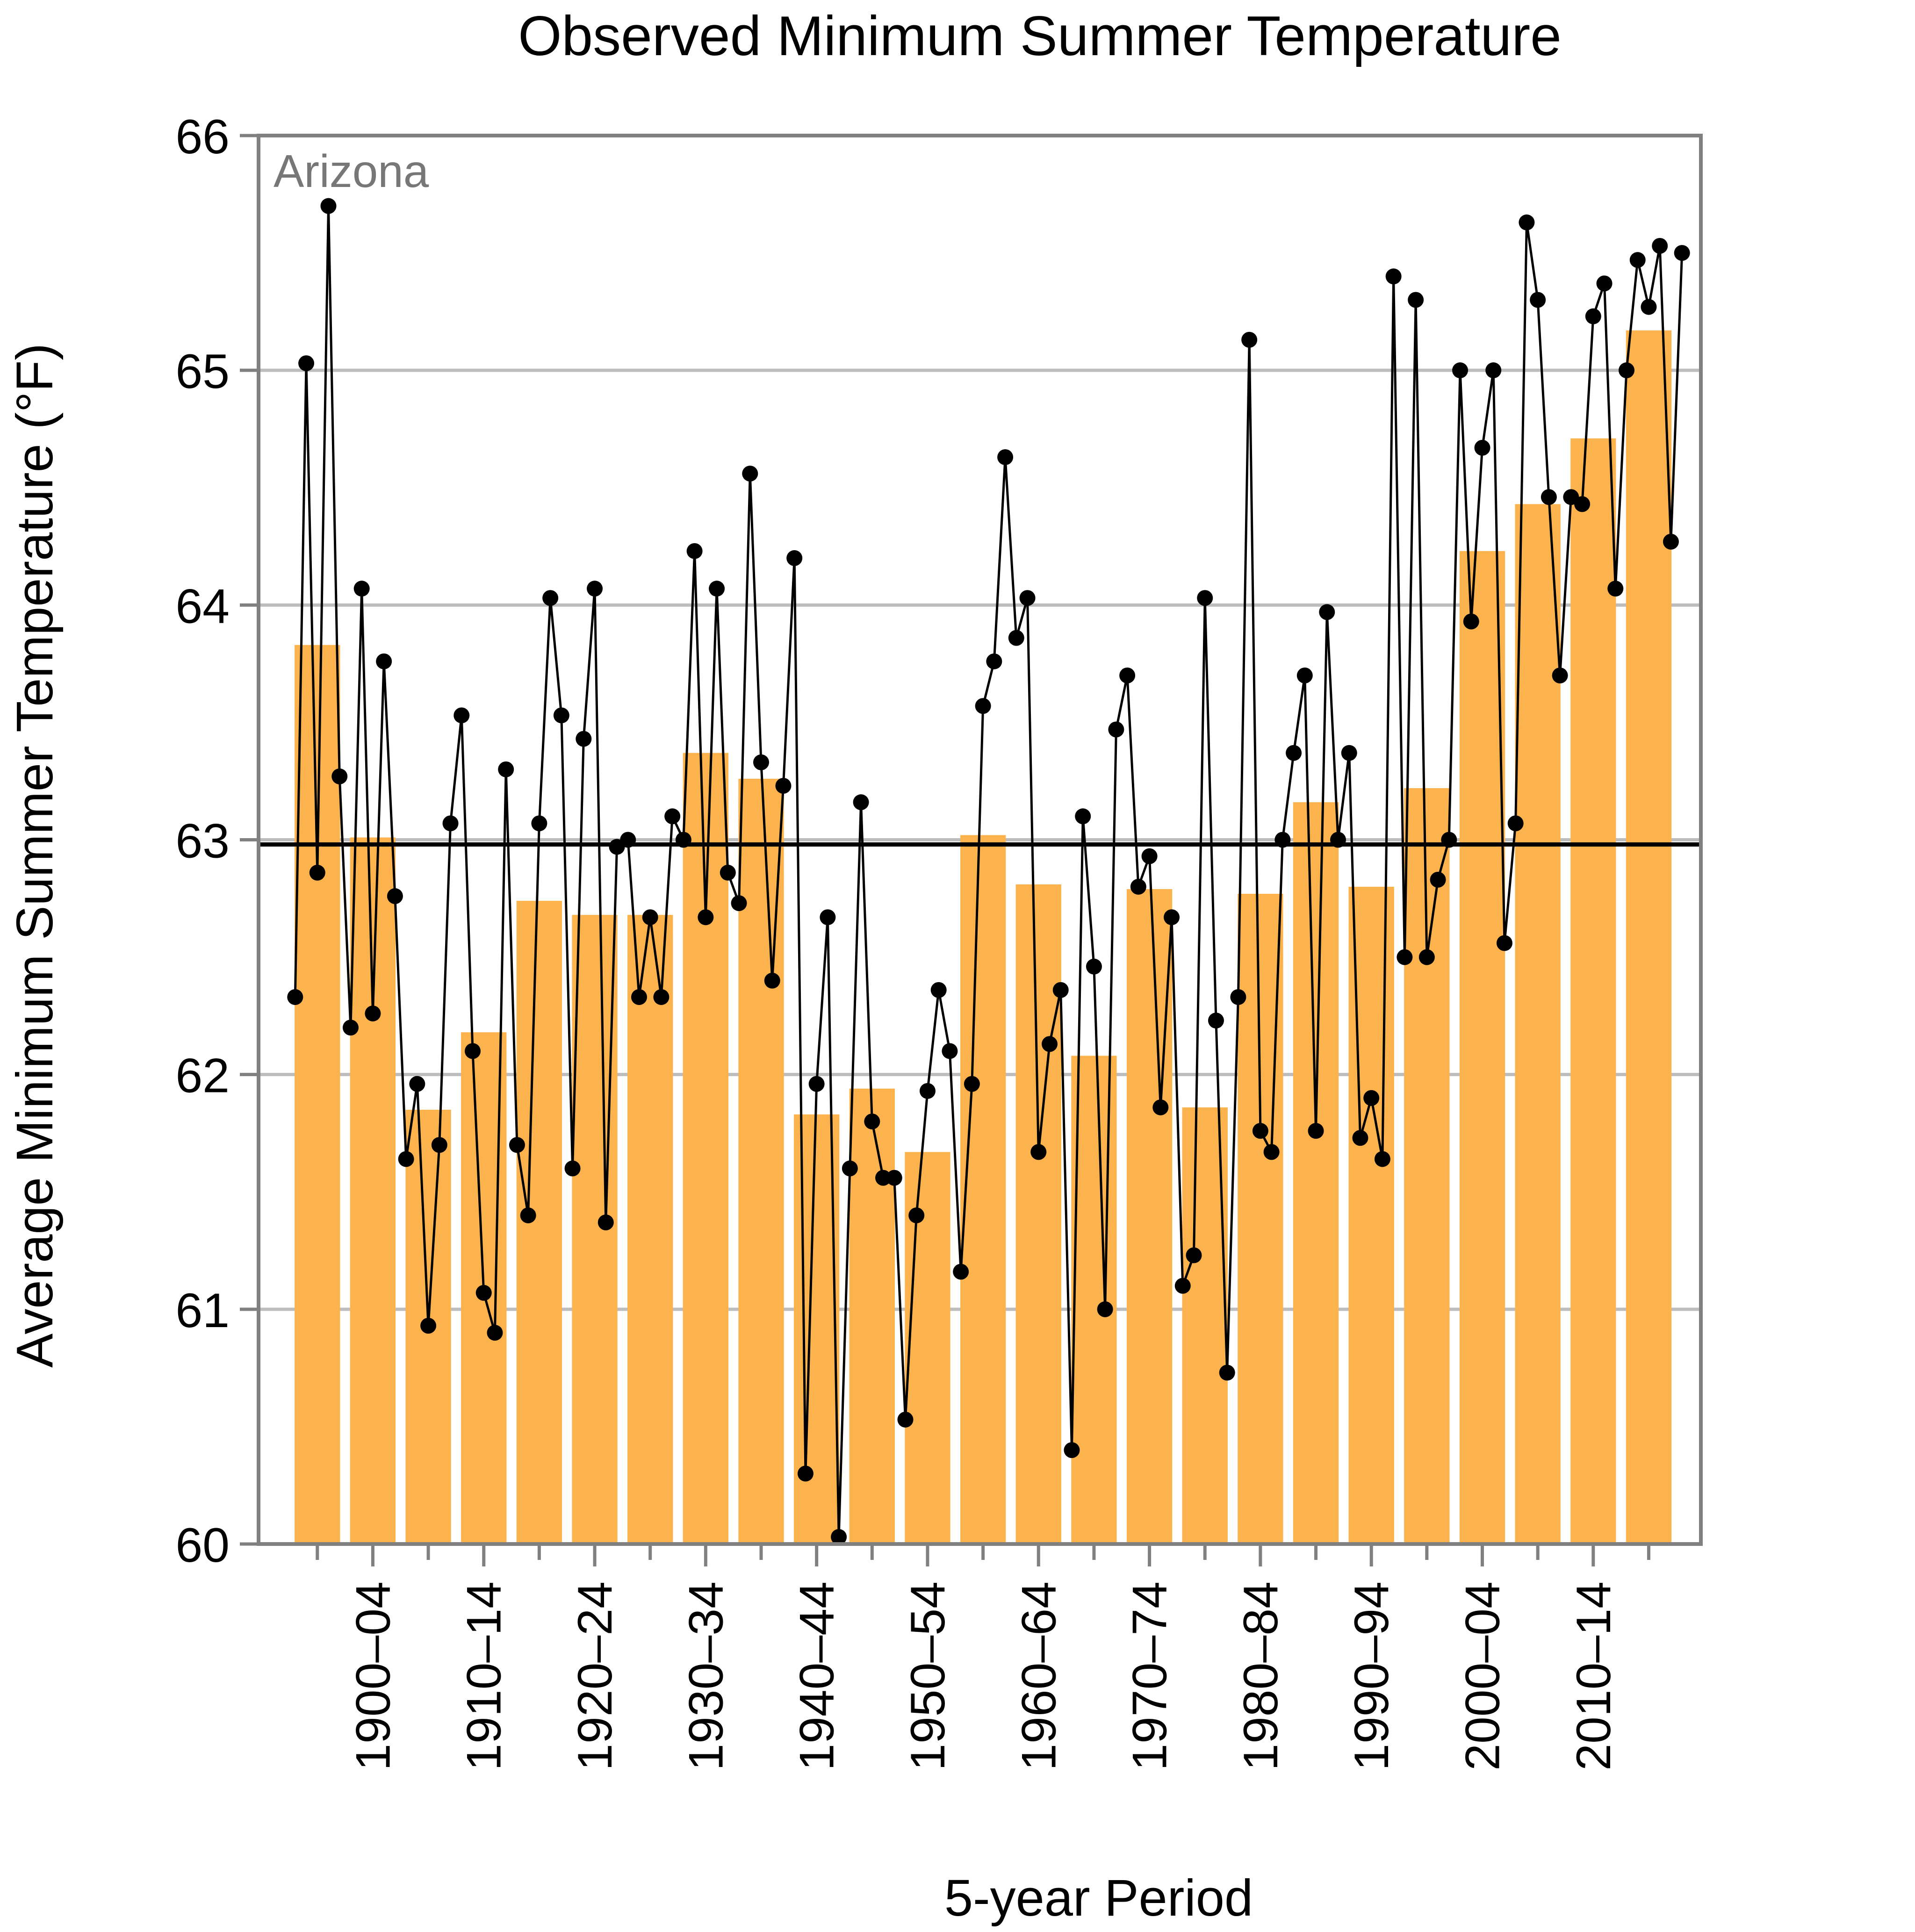 This screenshot has height=1932, width=1915. What do you see at coordinates (805, 1473) in the screenshot?
I see `point-1941` at bounding box center [805, 1473].